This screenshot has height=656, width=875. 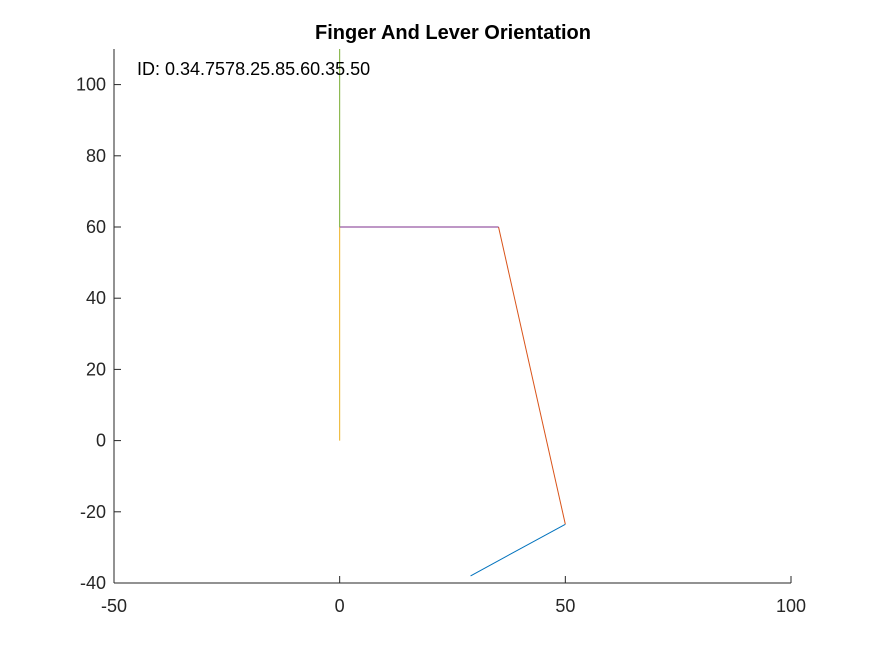 I want to click on y-tick-label: -40, so click(x=93, y=583).